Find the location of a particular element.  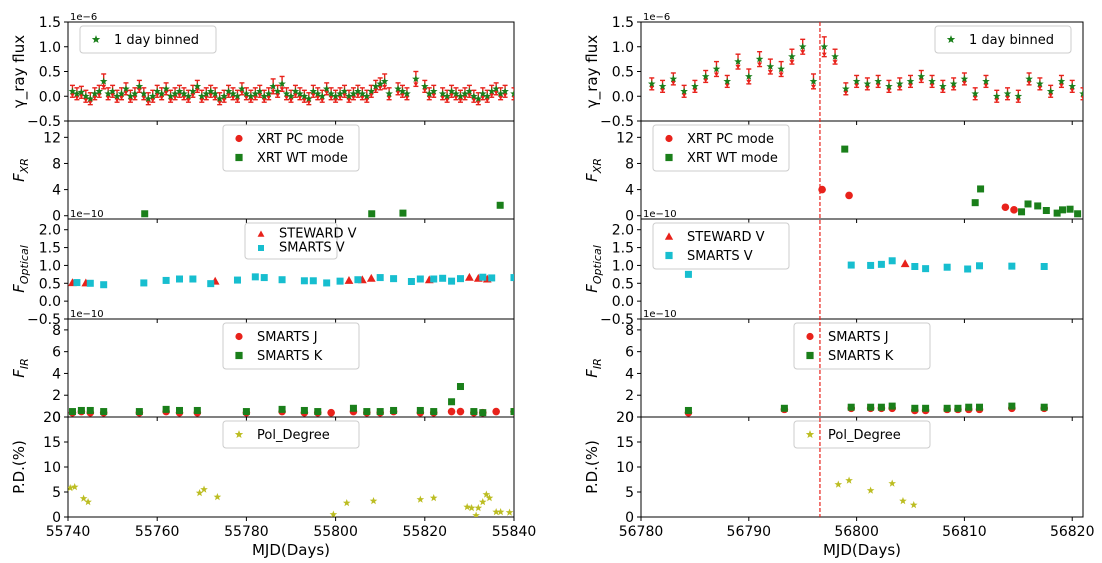

y-axis-label: P.D.(%) is located at coordinates (592, 467).